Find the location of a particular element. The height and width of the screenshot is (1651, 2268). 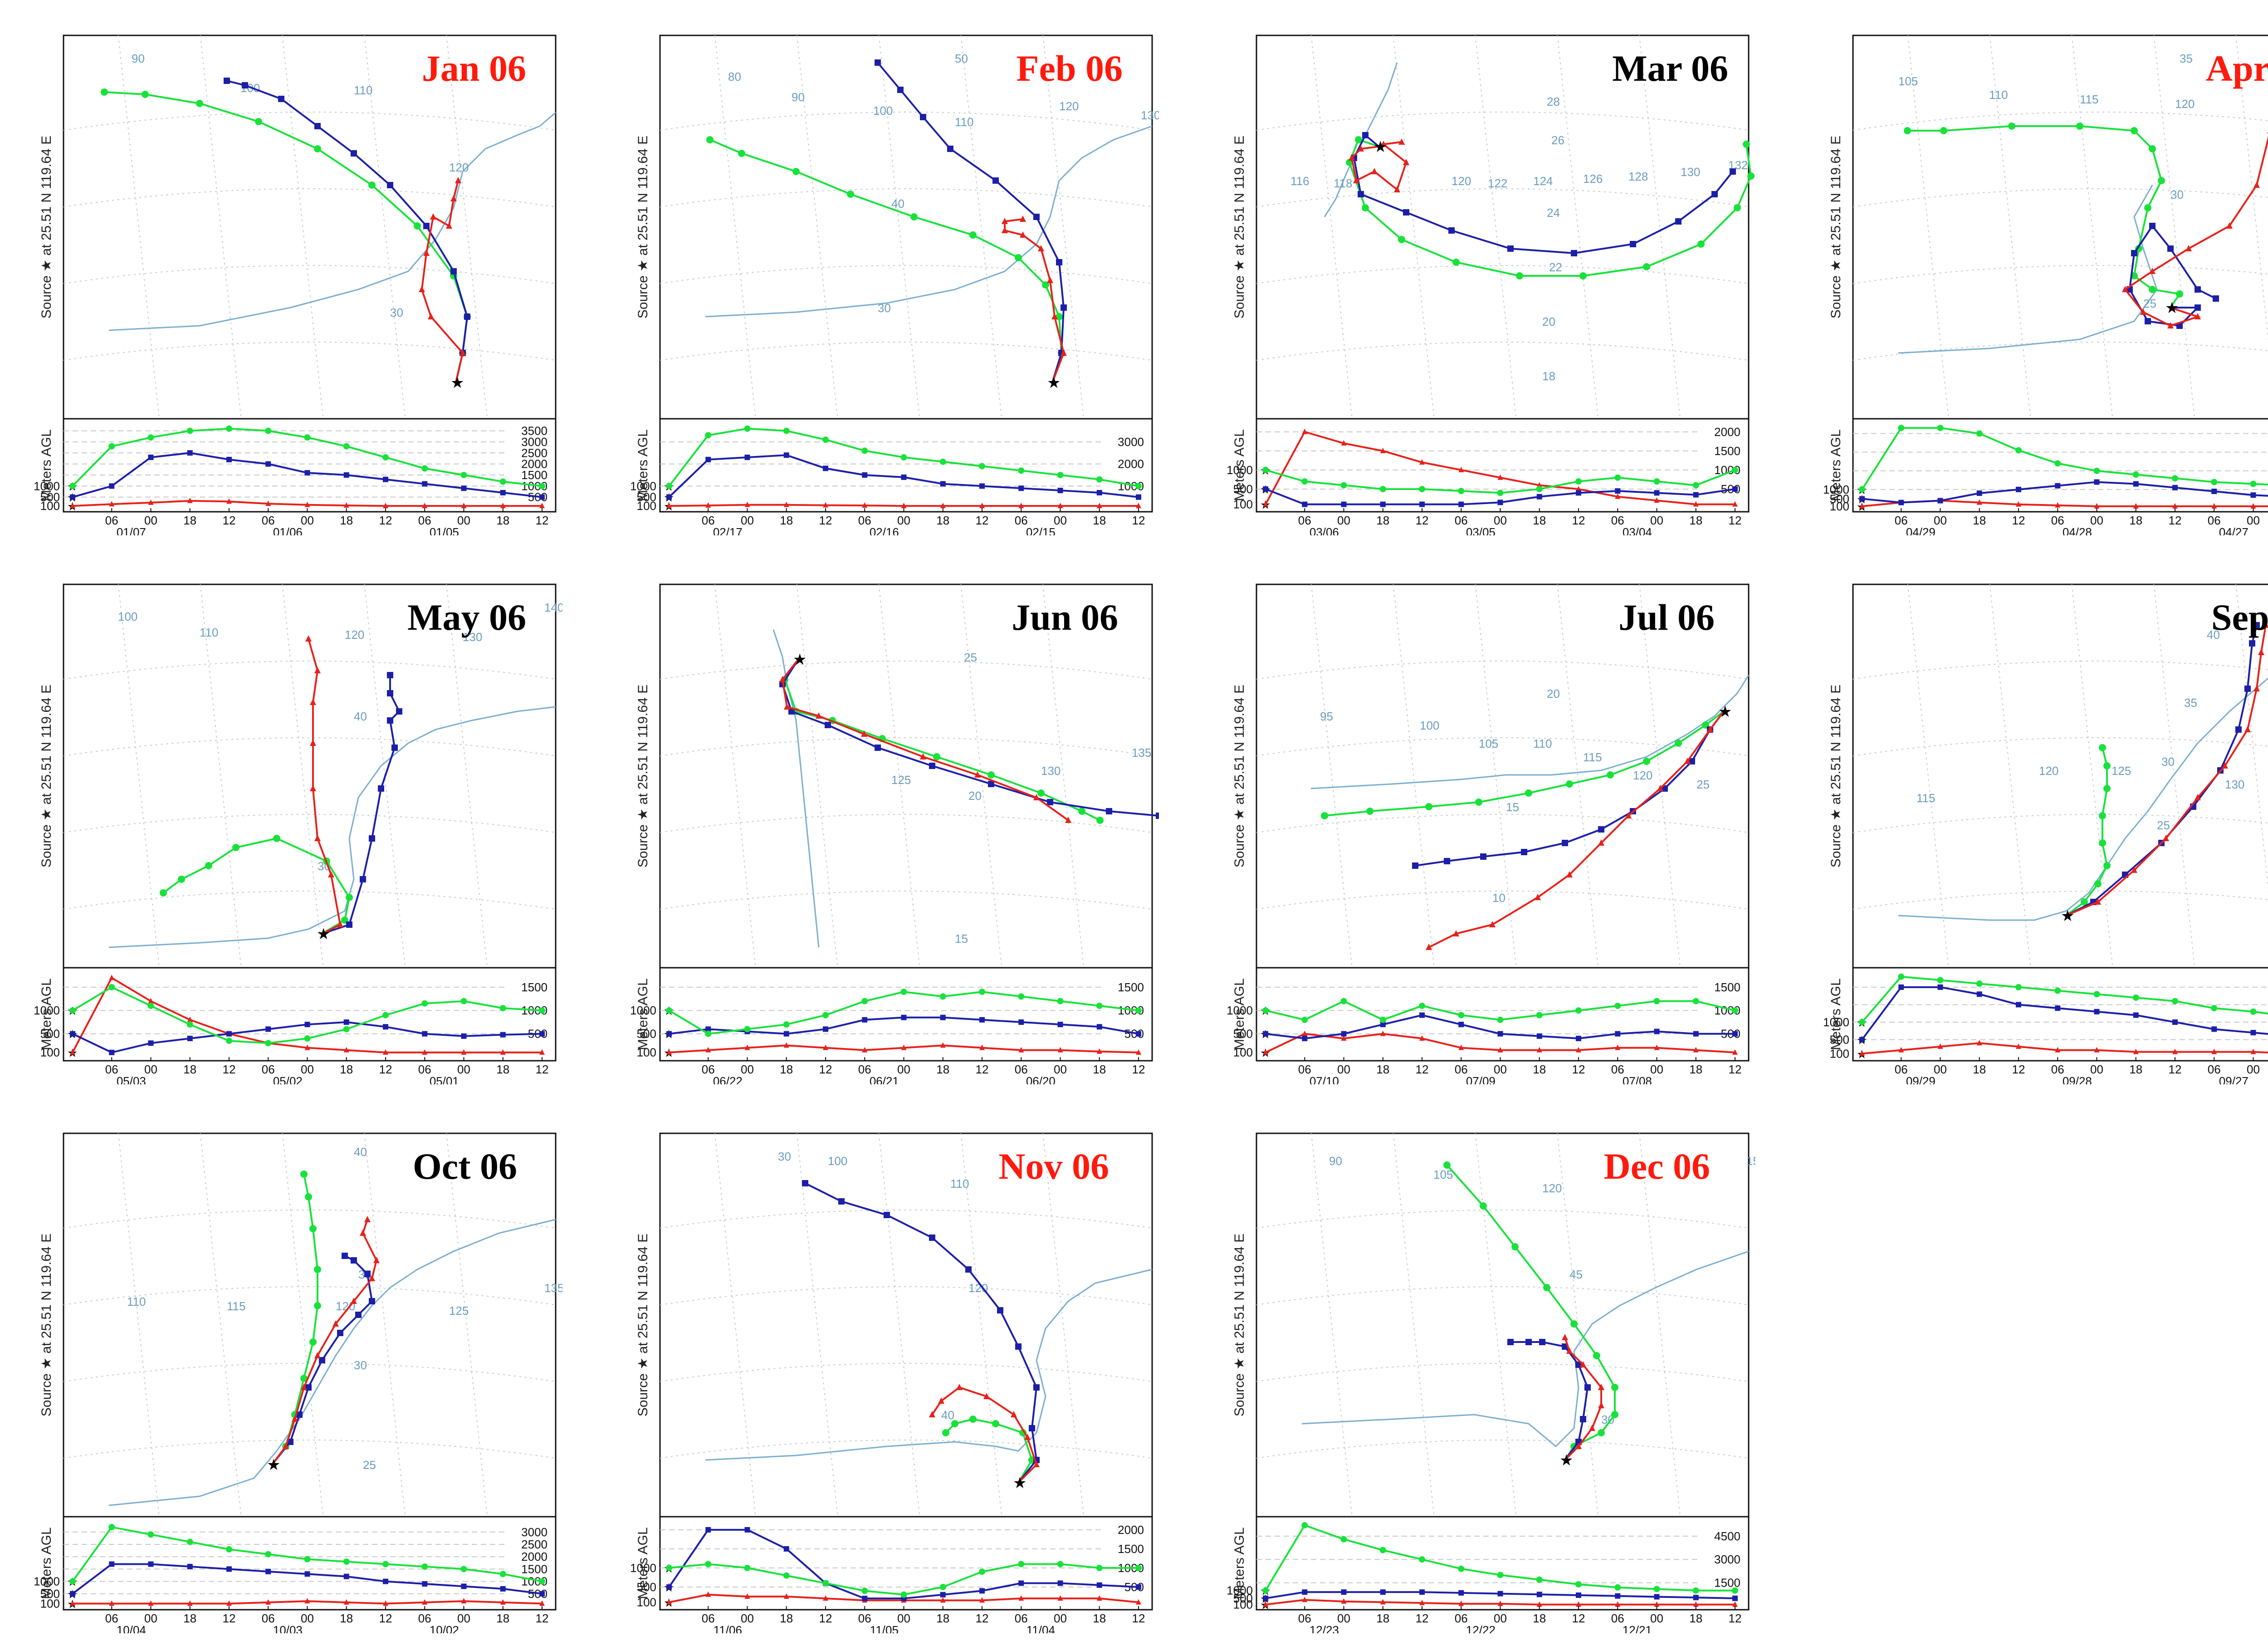

height-chart-frame is located at coordinates (2060, 466).